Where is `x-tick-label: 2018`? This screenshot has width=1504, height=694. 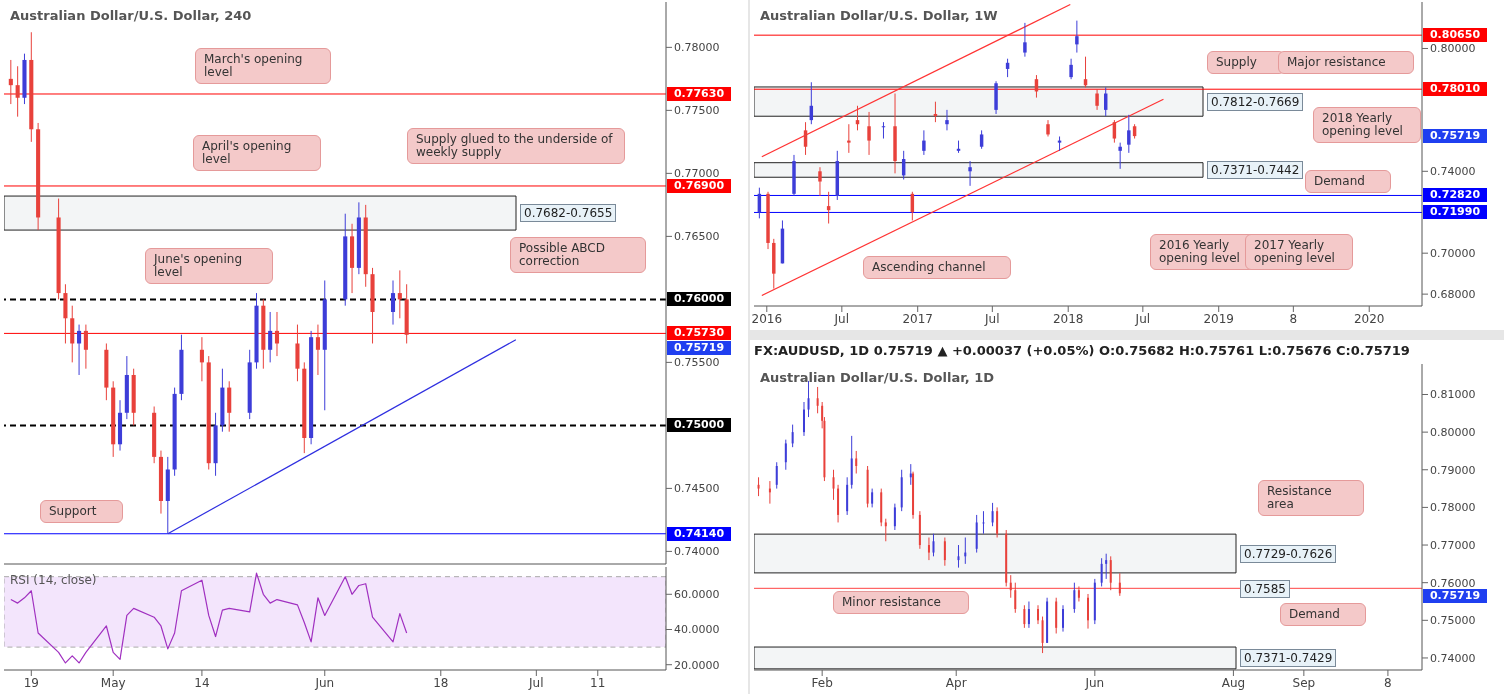 x-tick-label: 2018 is located at coordinates (1068, 318).